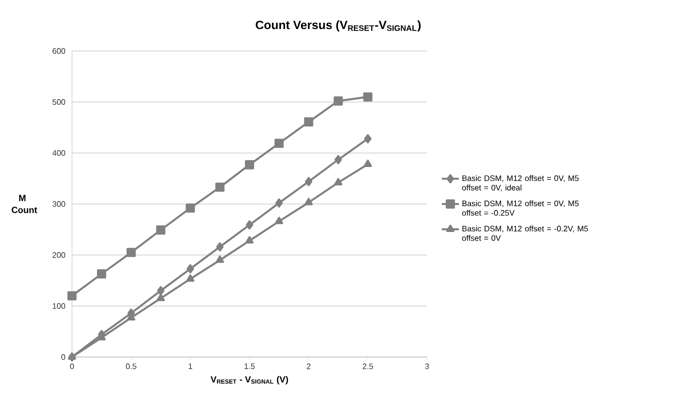 The width and height of the screenshot is (673, 420). What do you see at coordinates (249, 380) in the screenshot?
I see `x-axis-title: V$_{RESET}$ - V$_{SIGNAL}$ (V)` at bounding box center [249, 380].